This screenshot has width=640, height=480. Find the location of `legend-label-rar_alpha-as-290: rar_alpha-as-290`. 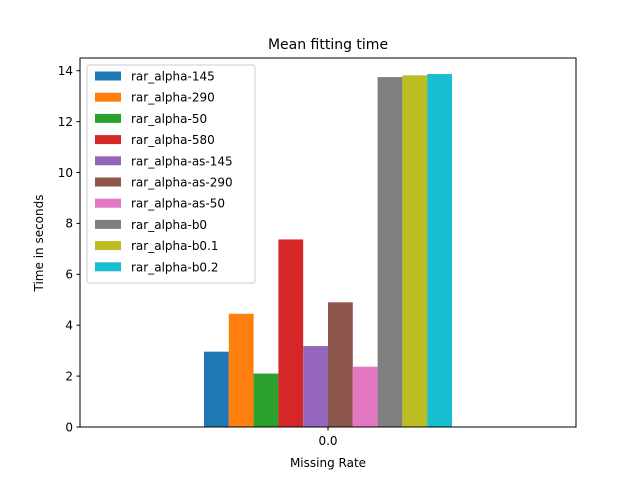

legend-label-rar_alpha-as-290: rar_alpha-as-290 is located at coordinates (182, 183).